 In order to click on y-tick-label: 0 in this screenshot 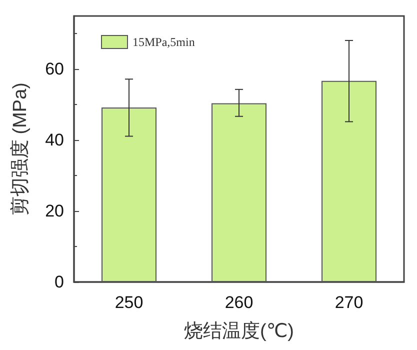, I will do `click(59, 282)`.